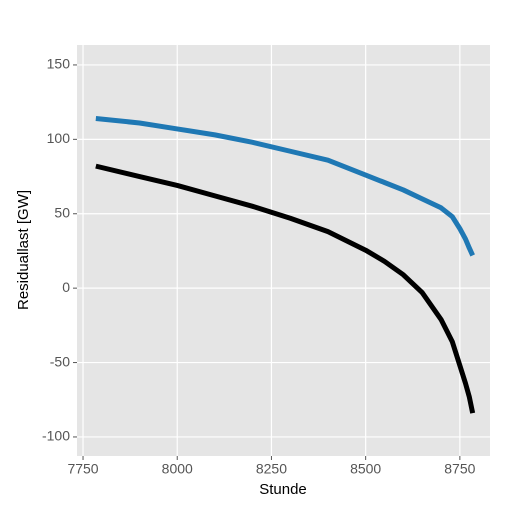 This screenshot has width=510, height=510. I want to click on y-tick-label: 50, so click(62, 212).